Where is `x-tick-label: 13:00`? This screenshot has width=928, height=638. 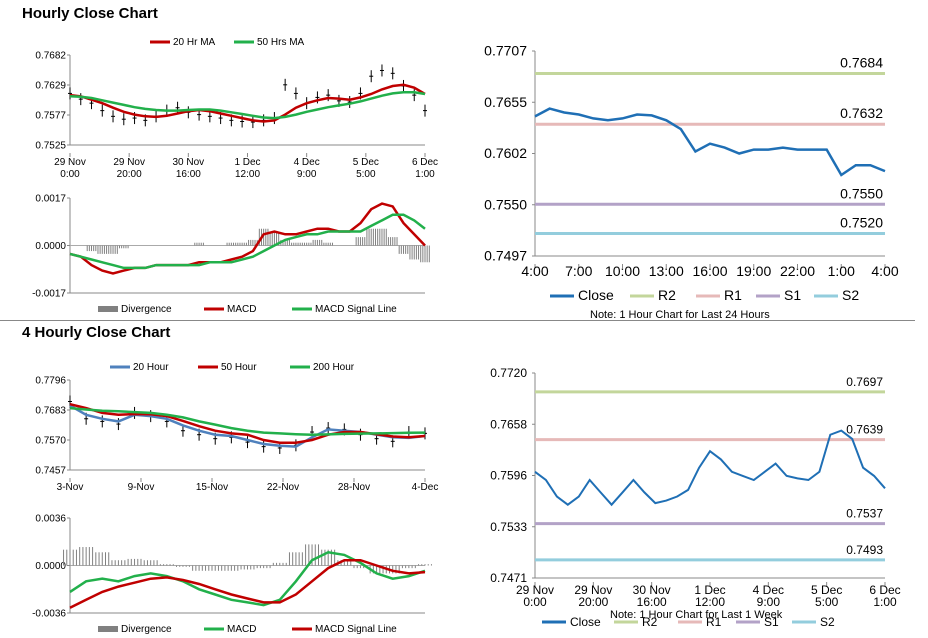 x-tick-label: 13:00 is located at coordinates (666, 271).